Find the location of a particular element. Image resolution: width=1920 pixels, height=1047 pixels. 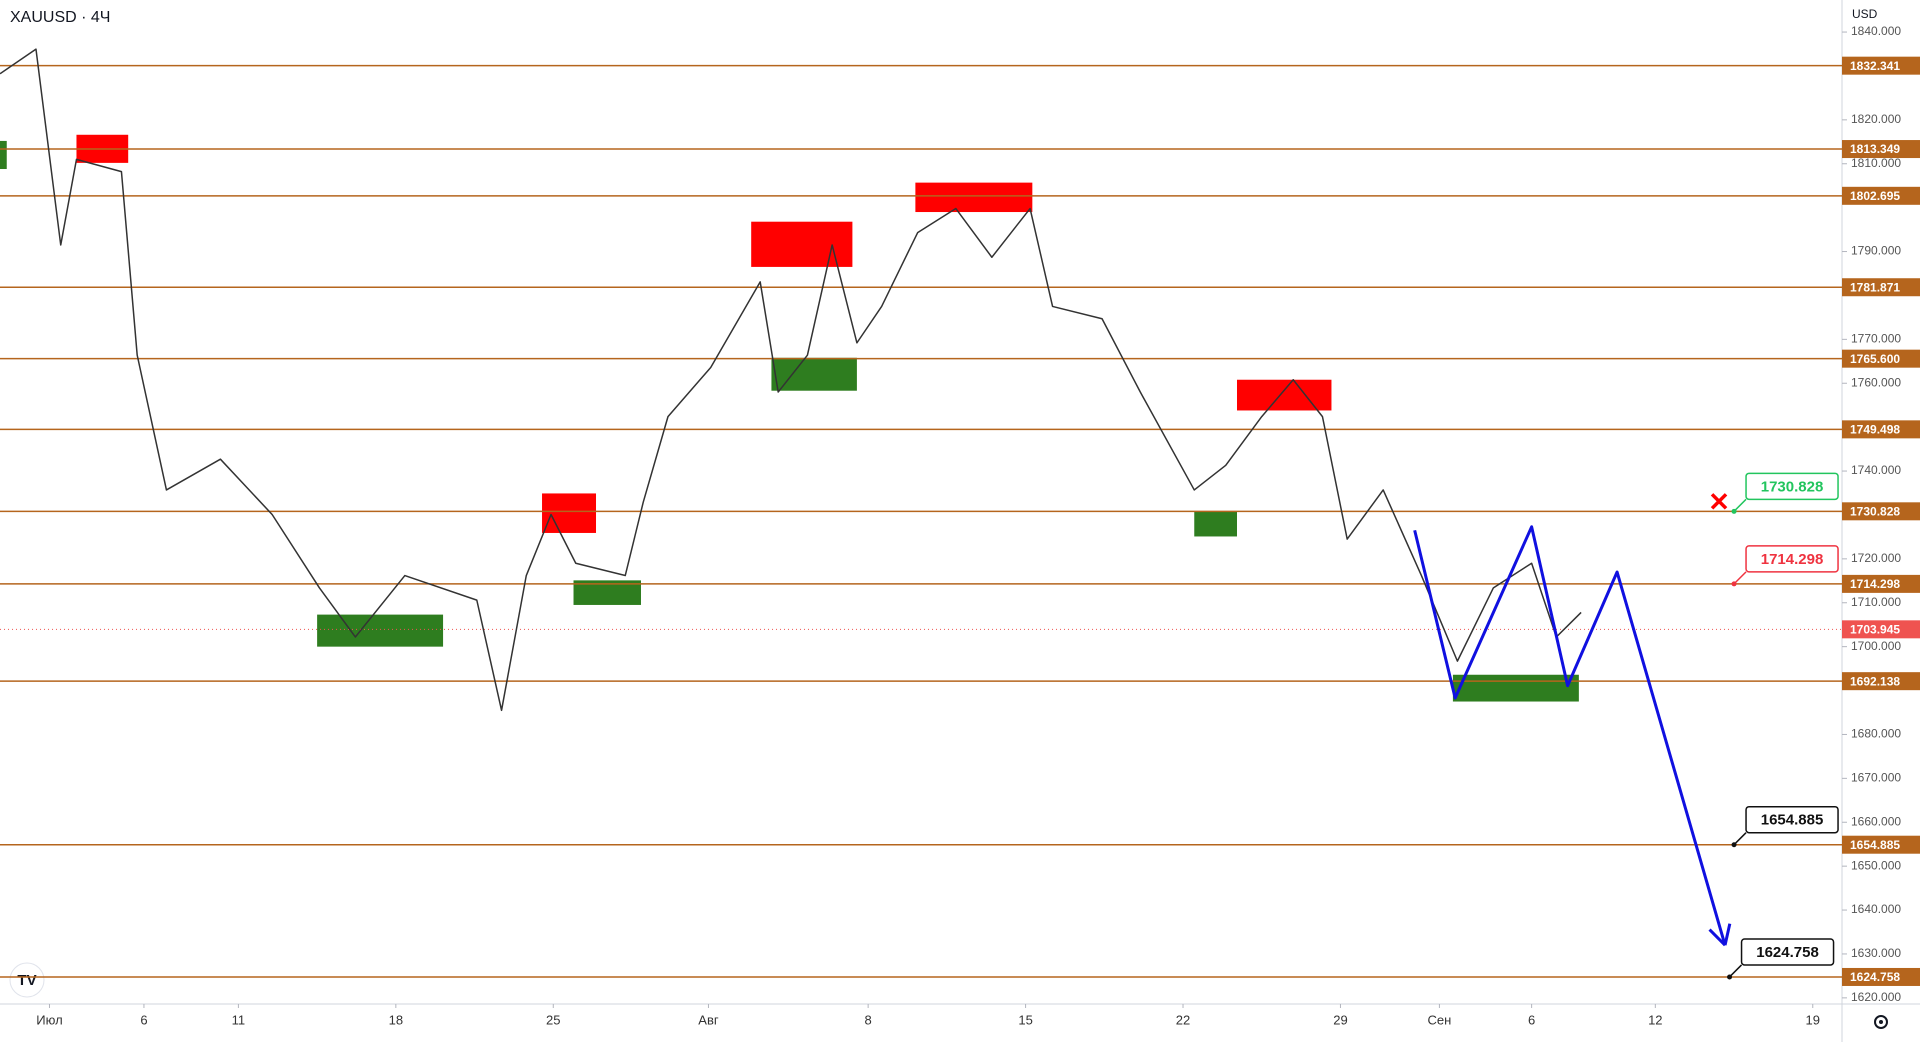

callout-label: 1714.298 is located at coordinates (1792, 559).